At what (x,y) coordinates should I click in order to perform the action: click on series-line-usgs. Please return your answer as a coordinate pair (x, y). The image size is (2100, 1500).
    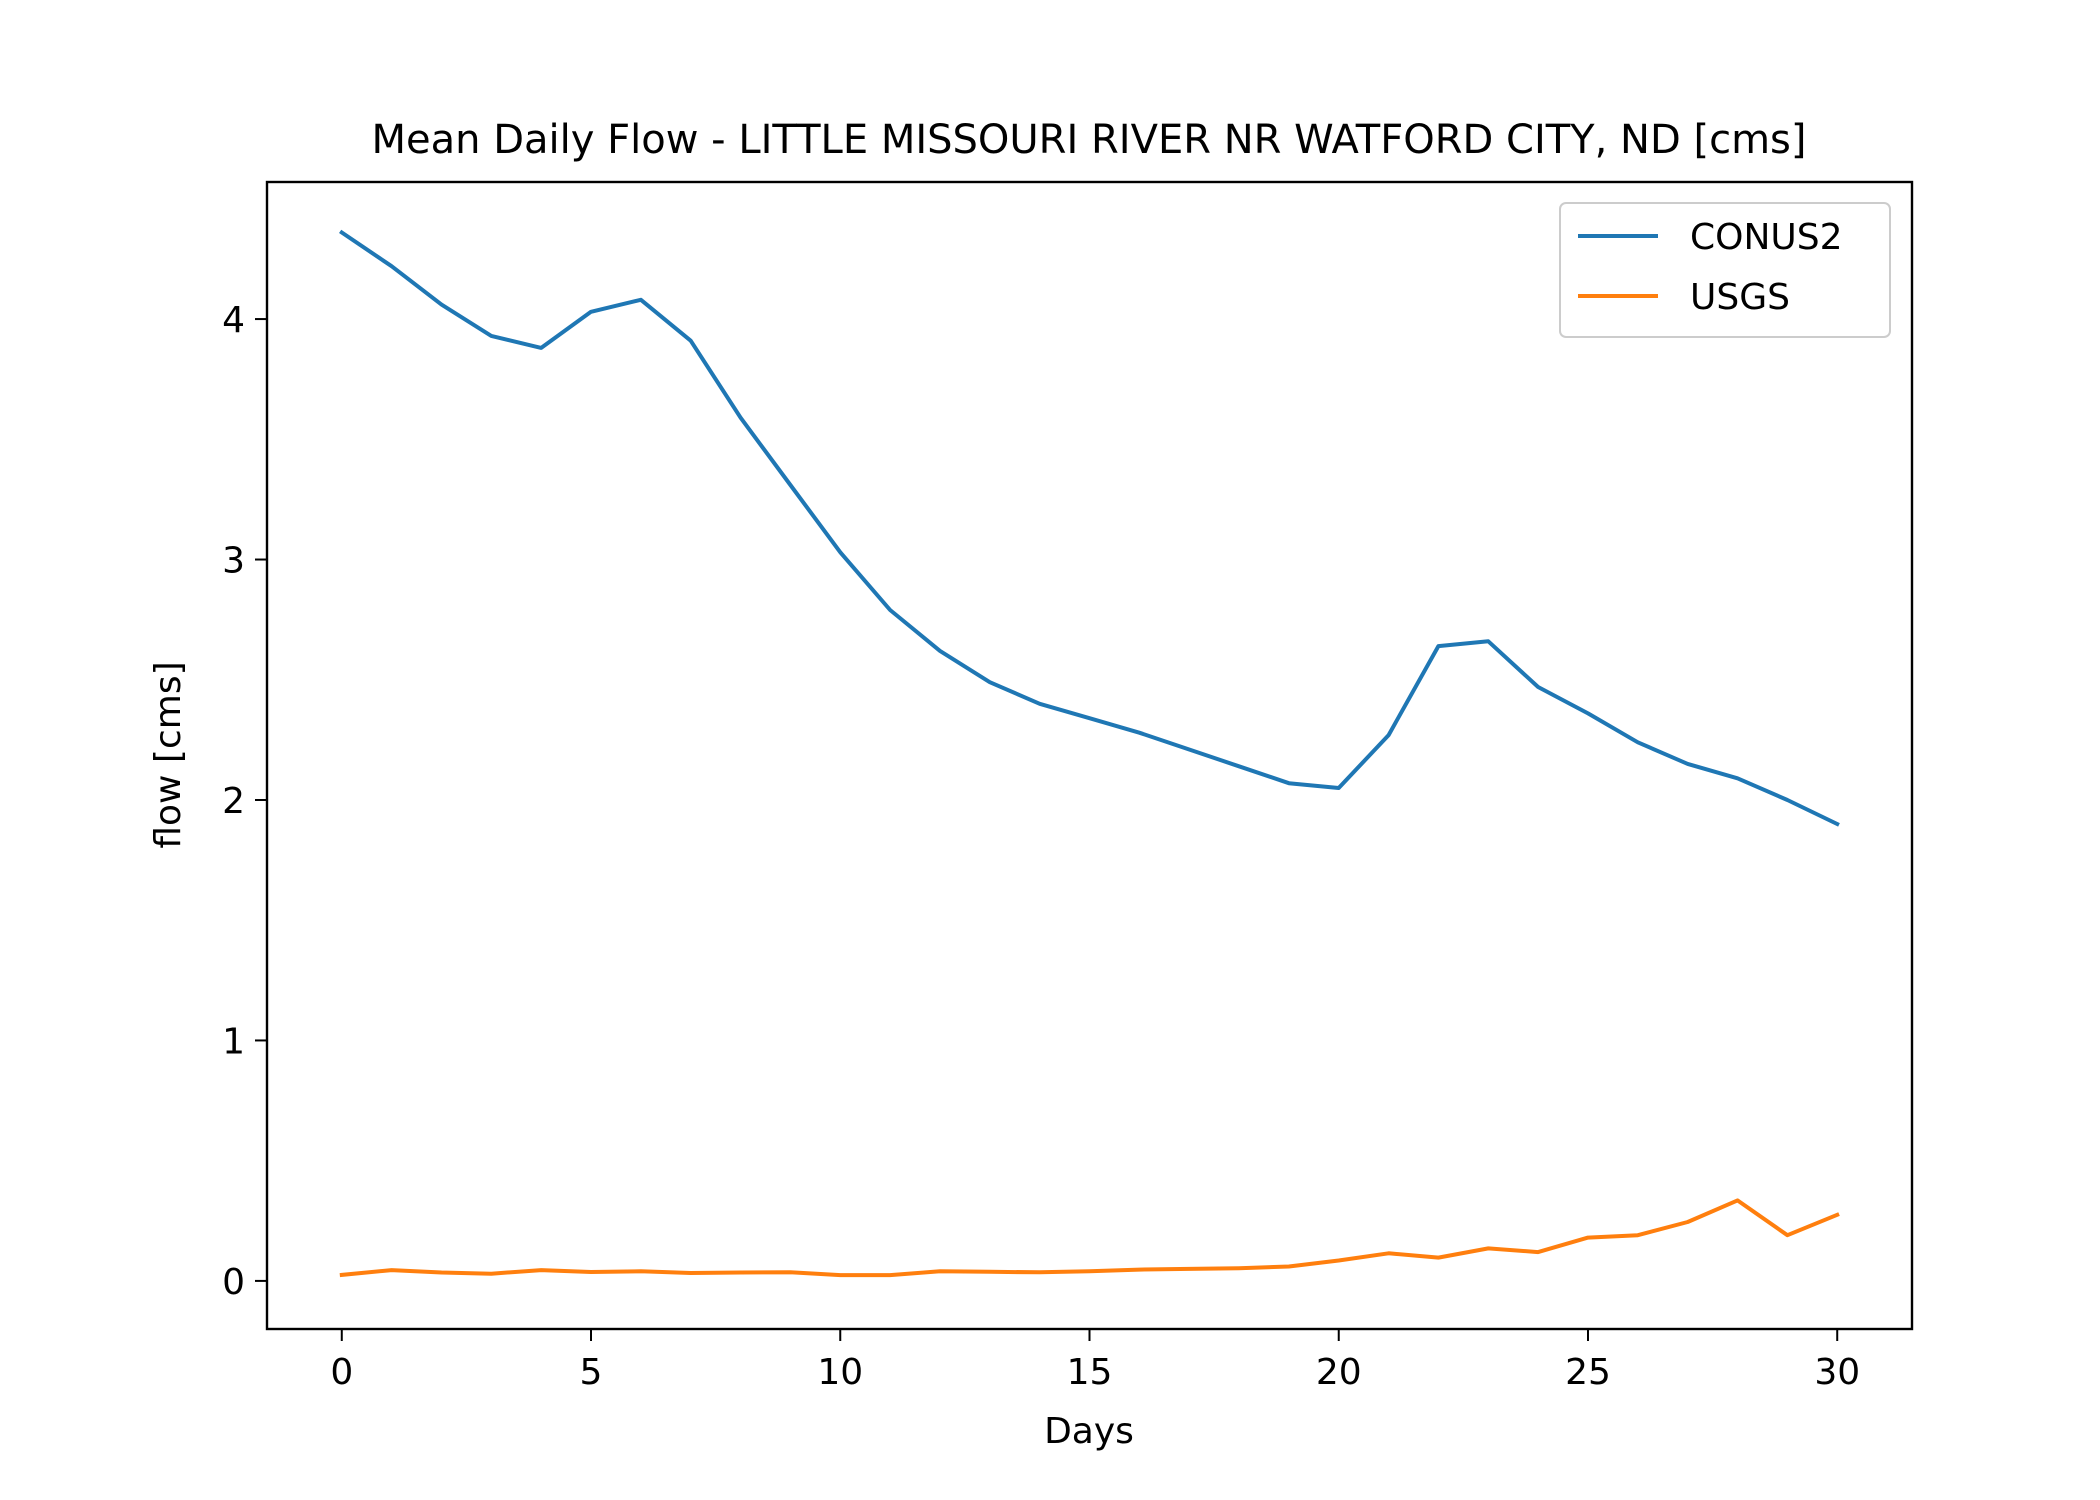
    Looking at the image, I should click on (1089, 1238).